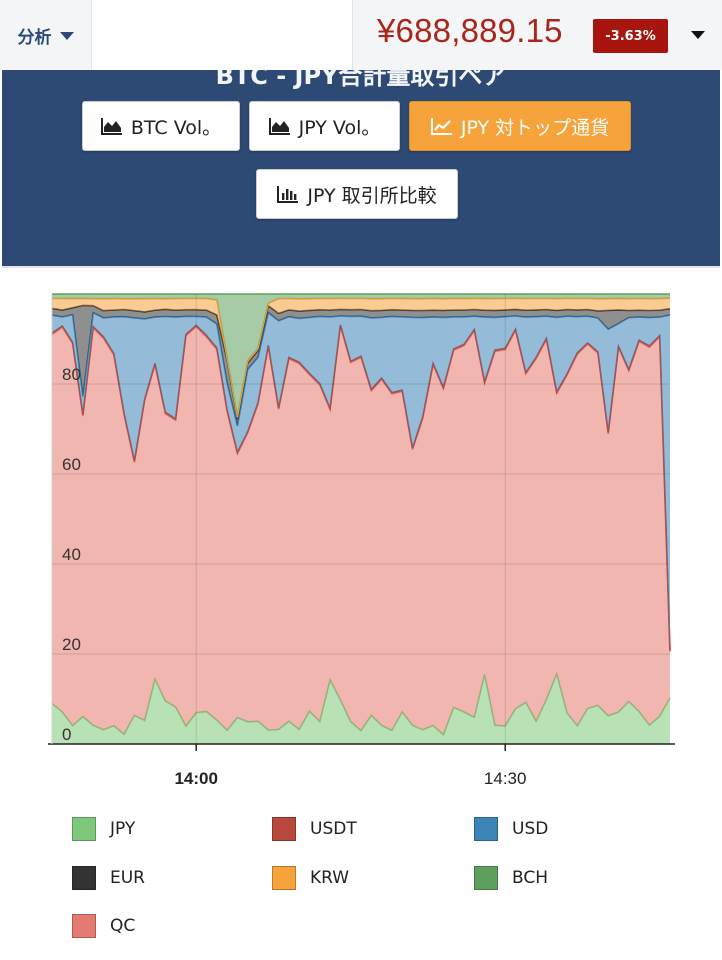  I want to click on jpy-exchange-comparison-button: JPY 取引所比較, so click(357, 194).